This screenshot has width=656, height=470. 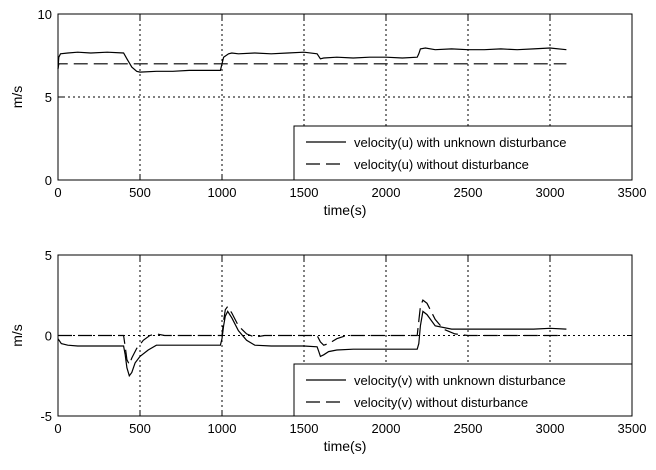 I want to click on y-tick-label: -5, so click(x=46, y=416).